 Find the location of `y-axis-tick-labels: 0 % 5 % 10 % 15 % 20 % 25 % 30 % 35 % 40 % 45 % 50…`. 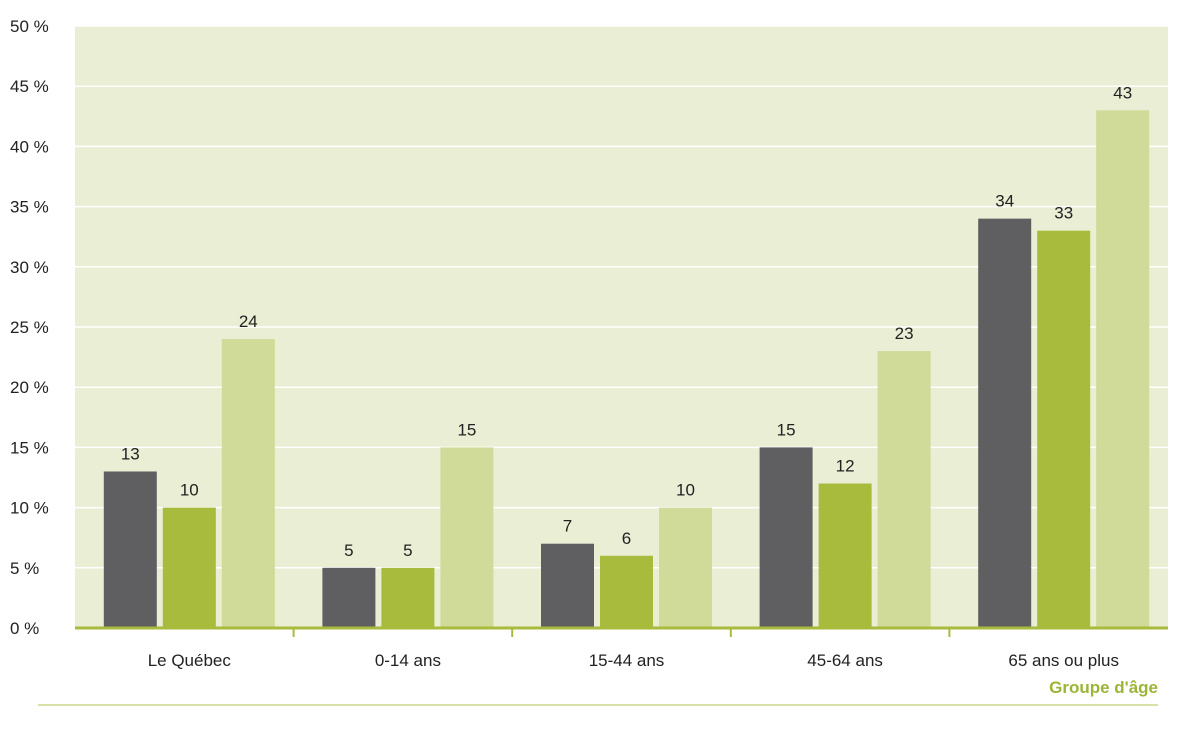

y-axis-tick-labels: 0 % 5 % 10 % 15 % 20 % 25 % 30 % 35 % 40 % 45 % 50… is located at coordinates (29, 327).